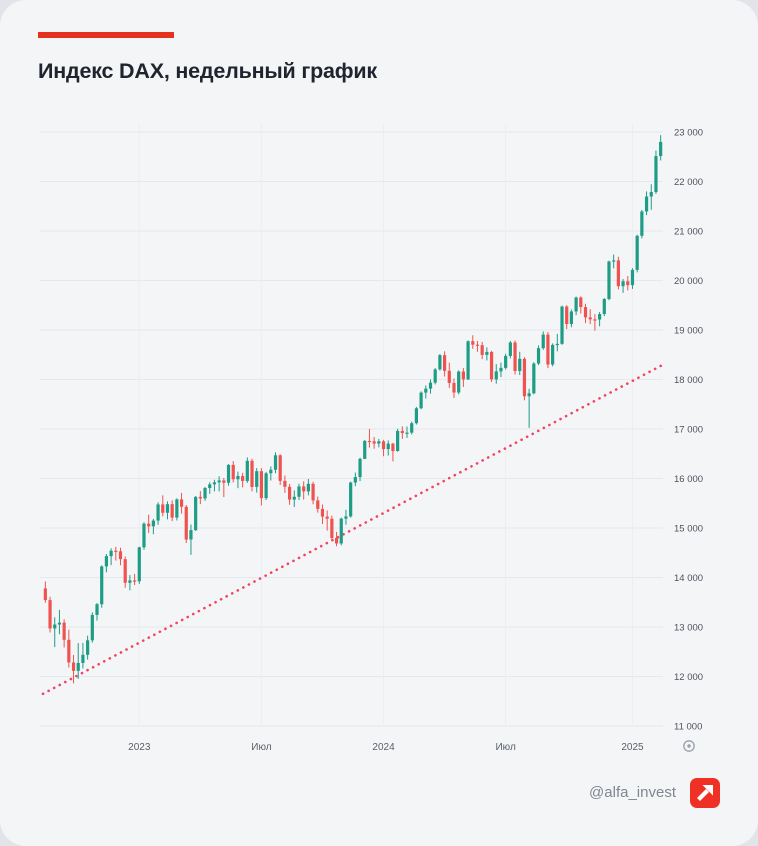  I want to click on account-handle: @alfa_invest, so click(632, 793).